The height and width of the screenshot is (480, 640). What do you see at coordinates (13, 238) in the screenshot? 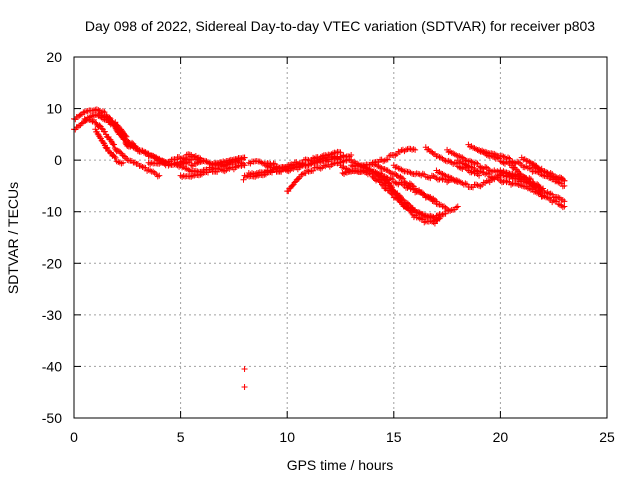
I see `y-axis-label: SDTVAR / TECUs` at bounding box center [13, 238].